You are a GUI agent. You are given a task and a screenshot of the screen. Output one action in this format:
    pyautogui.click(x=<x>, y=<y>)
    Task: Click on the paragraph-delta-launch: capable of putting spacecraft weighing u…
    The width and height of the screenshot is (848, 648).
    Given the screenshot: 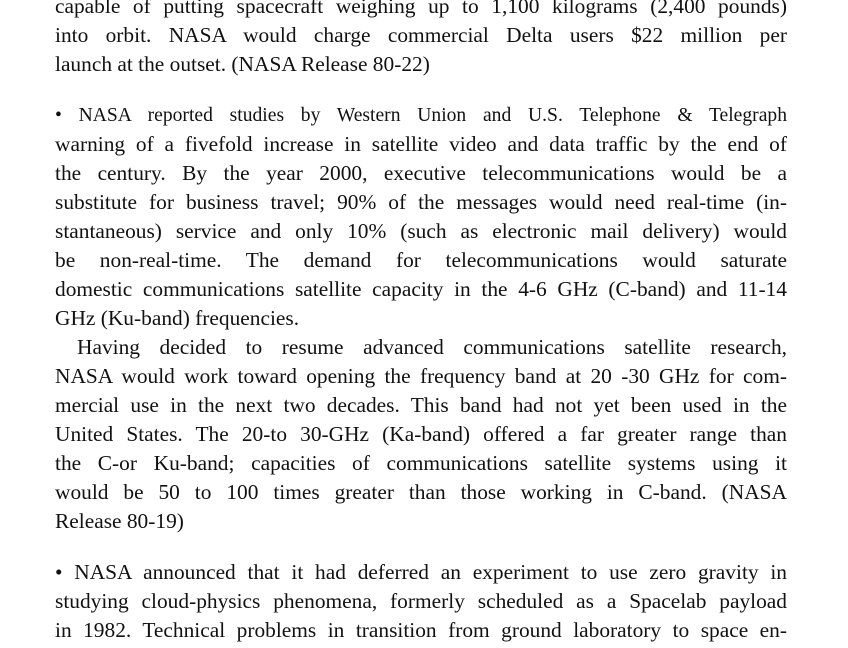 What is the action you would take?
    pyautogui.click(x=421, y=39)
    